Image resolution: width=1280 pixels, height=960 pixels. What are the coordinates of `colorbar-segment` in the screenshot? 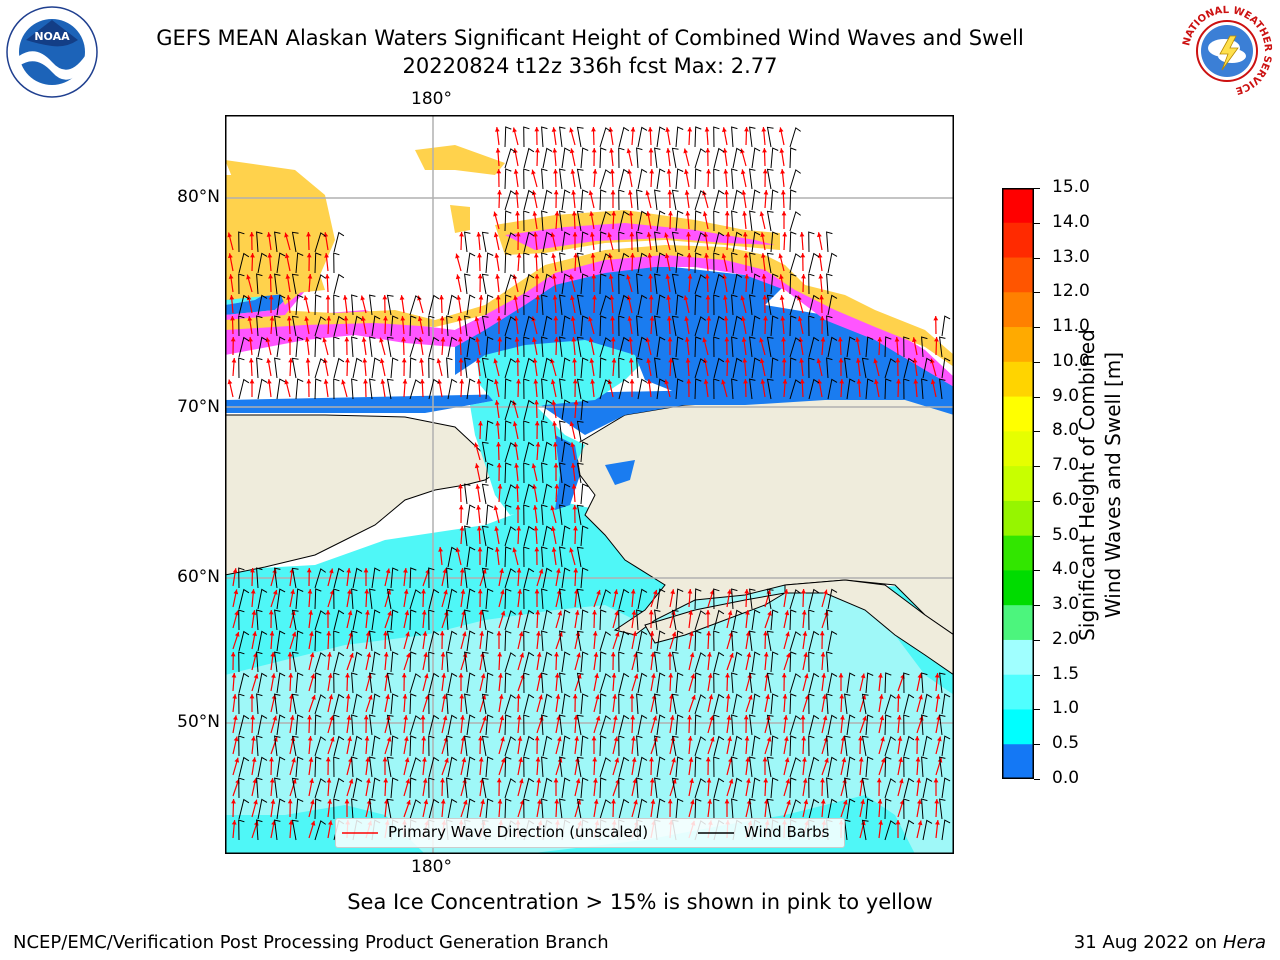 It's located at (1018, 310).